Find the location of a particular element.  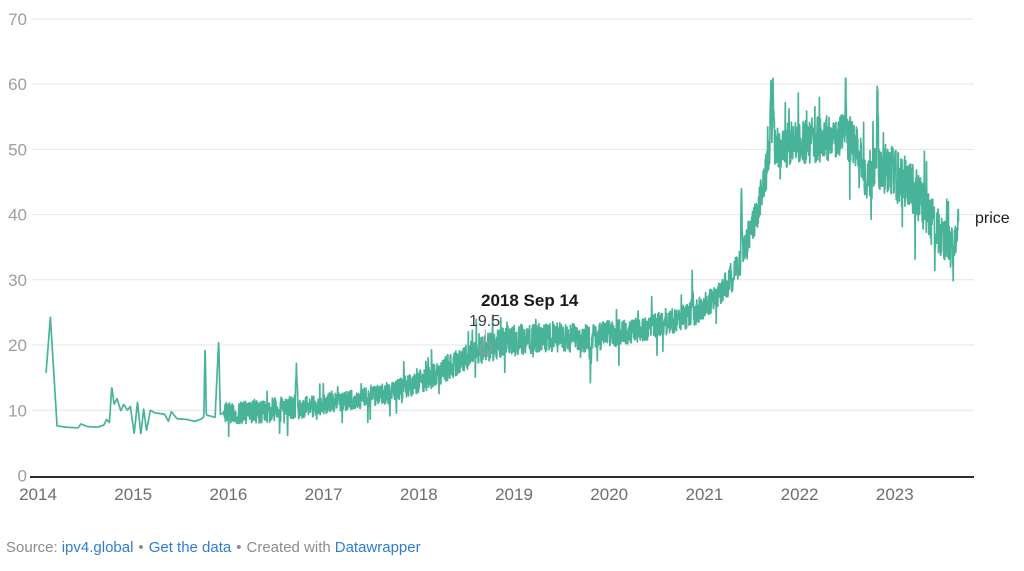

y-axis-label: 70 is located at coordinates (17, 19).